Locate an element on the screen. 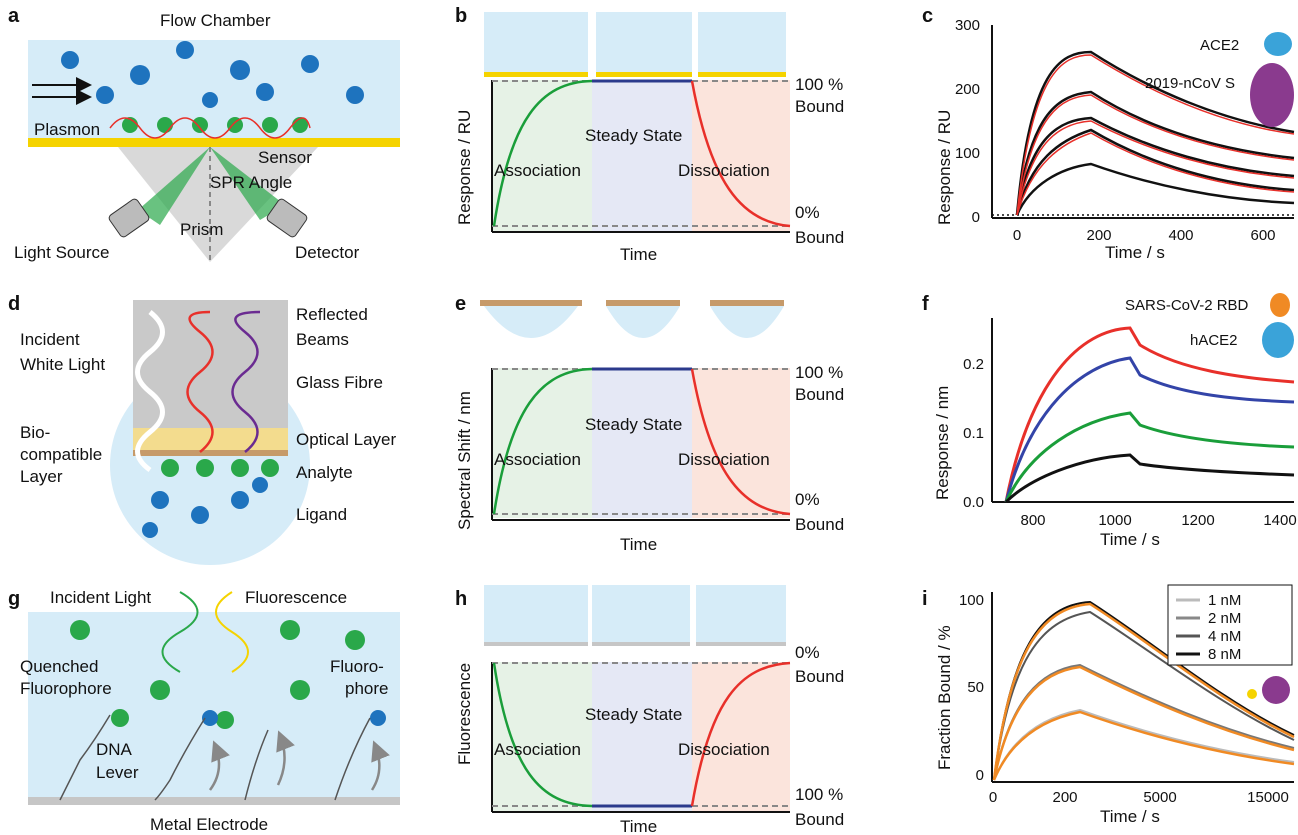 This screenshot has height=835, width=1298. bio-layer is located at coordinates (210, 453).